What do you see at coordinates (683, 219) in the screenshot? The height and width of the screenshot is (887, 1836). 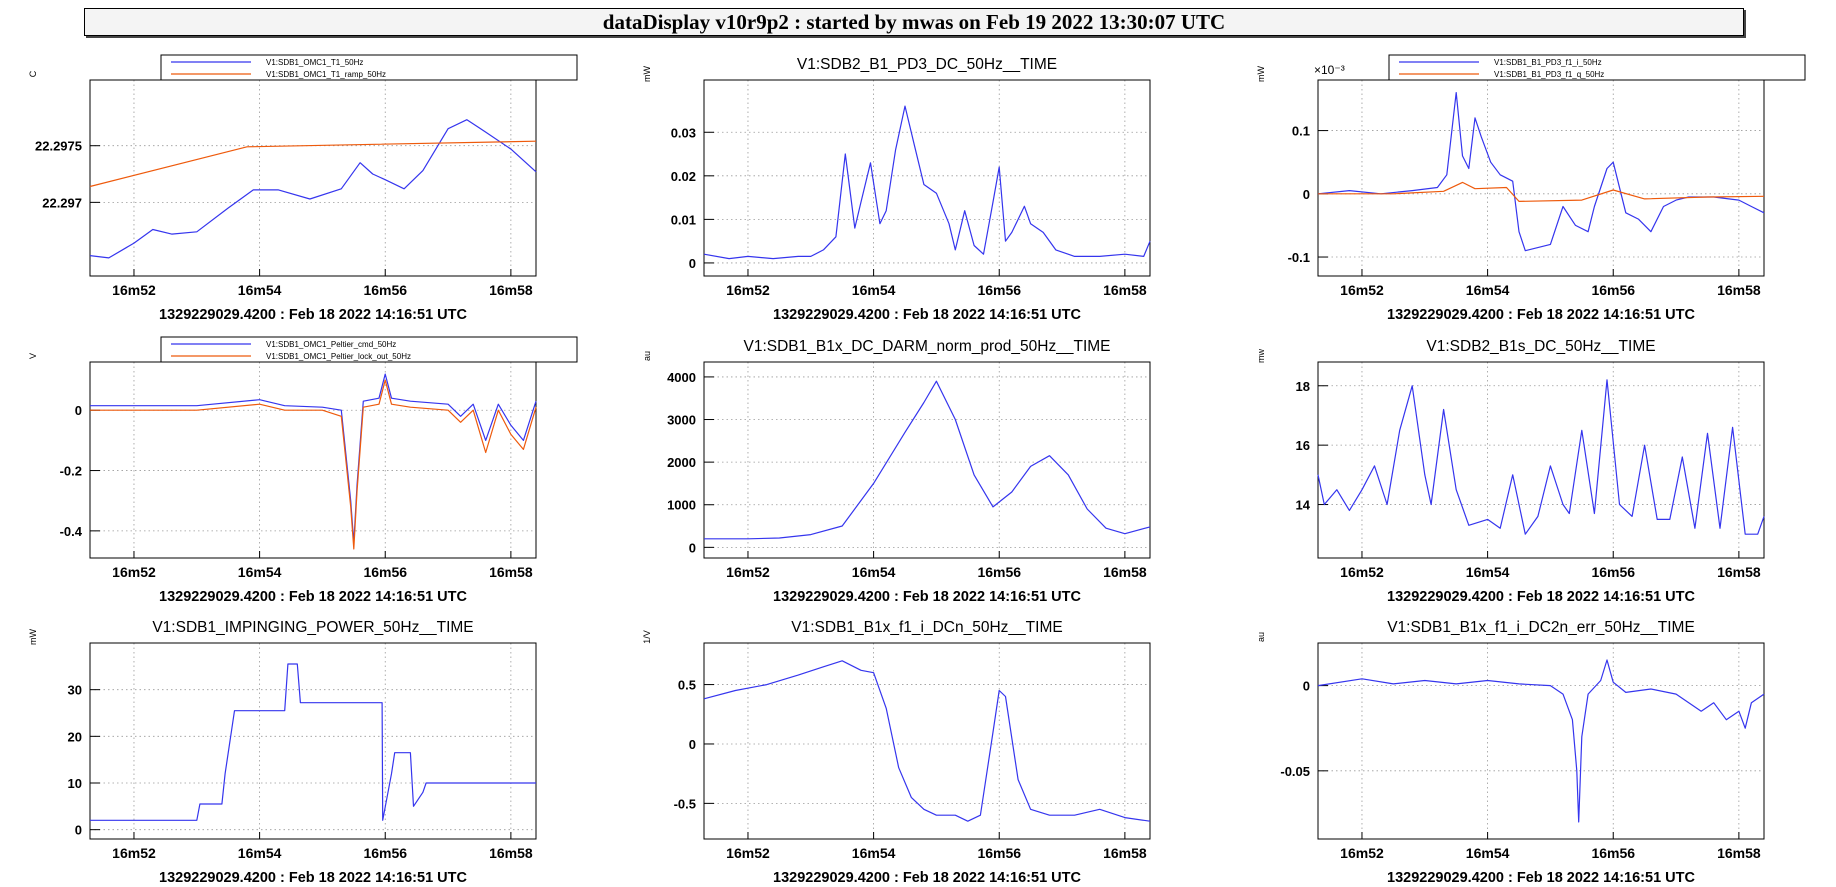 I see `y-tick-label: 0.01` at bounding box center [683, 219].